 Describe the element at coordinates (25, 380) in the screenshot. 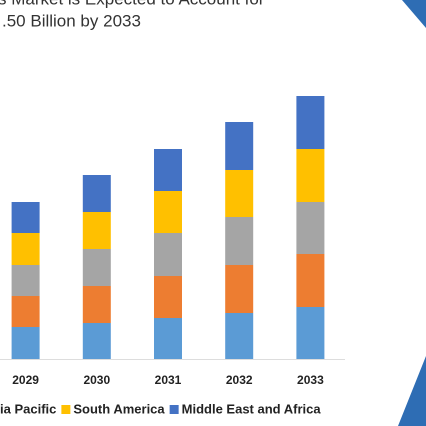

I see `x-tick-label: 2029` at that location.